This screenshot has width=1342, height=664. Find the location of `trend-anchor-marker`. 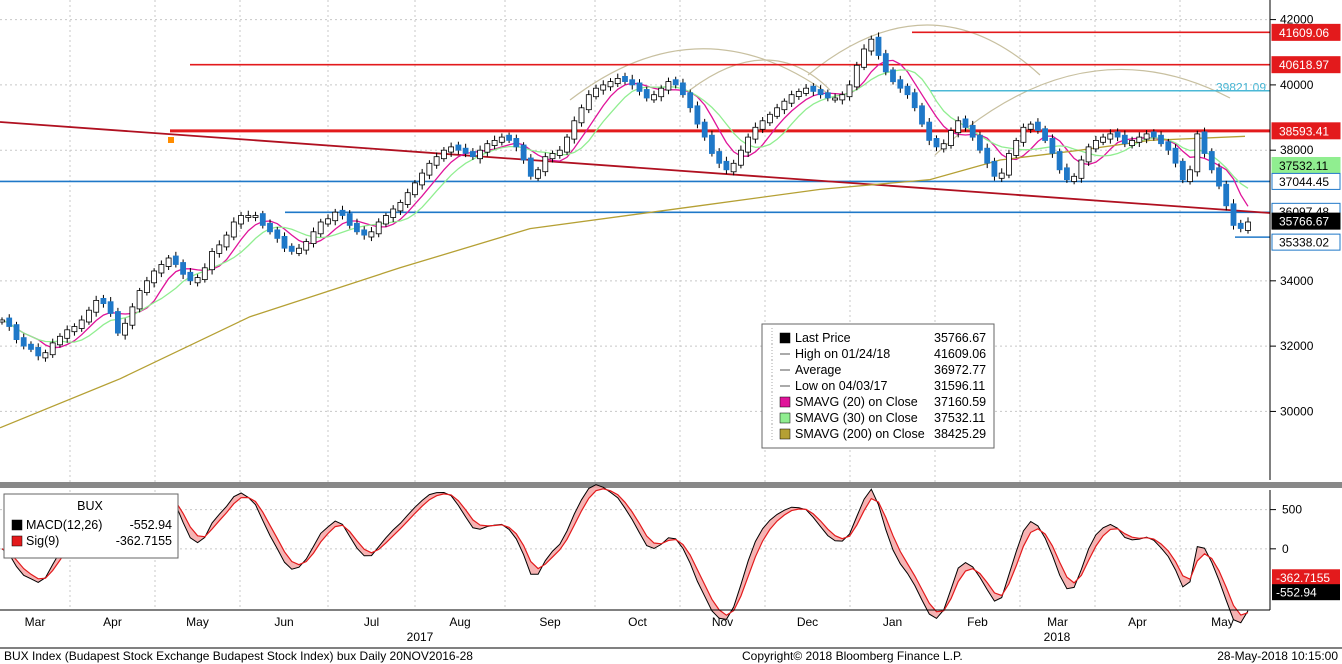

trend-anchor-marker is located at coordinates (171, 140).